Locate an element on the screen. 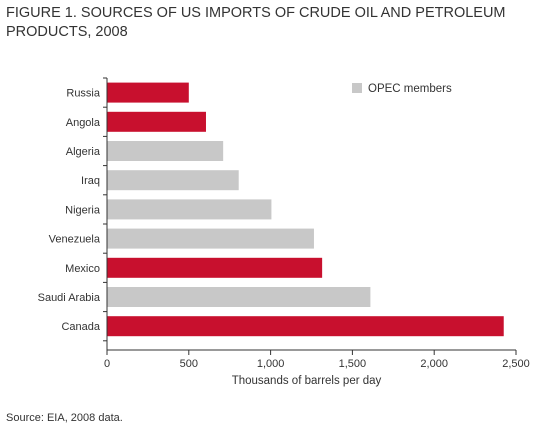 The height and width of the screenshot is (433, 545). bar-nigeria is located at coordinates (189, 209).